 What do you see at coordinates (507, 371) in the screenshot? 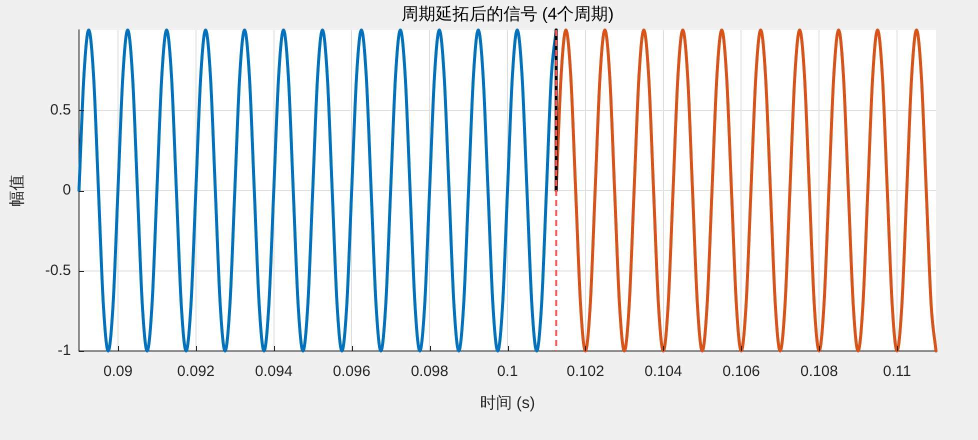
I see `x-tick-label: 0.1` at bounding box center [507, 371].